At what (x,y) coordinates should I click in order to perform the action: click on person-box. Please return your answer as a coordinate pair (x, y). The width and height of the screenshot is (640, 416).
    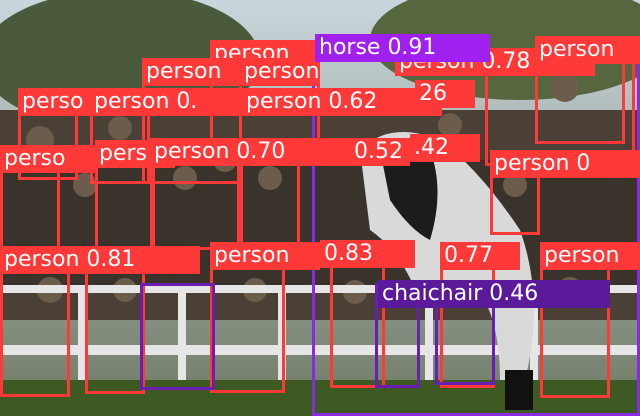
    Looking at the image, I should click on (115, 328).